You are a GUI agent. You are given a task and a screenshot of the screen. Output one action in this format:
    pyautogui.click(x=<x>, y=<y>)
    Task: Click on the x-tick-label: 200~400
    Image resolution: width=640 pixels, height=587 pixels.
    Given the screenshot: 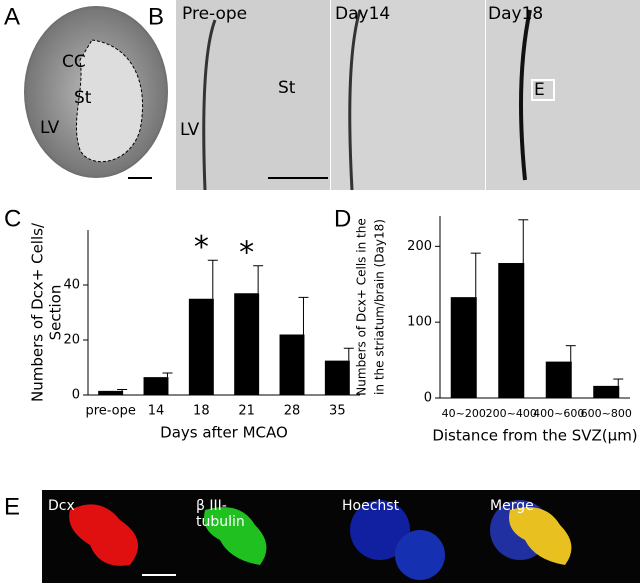 What is the action you would take?
    pyautogui.click(x=511, y=413)
    